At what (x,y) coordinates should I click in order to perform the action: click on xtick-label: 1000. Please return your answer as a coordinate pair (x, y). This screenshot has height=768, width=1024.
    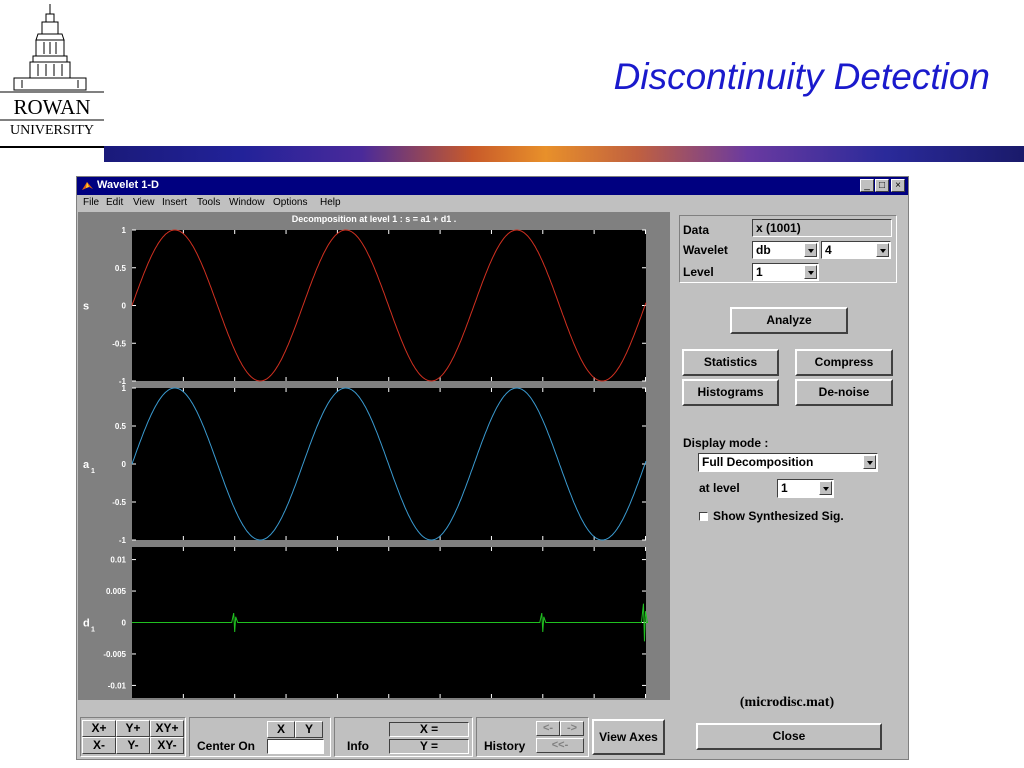
    Looking at the image, I should click on (646, 701).